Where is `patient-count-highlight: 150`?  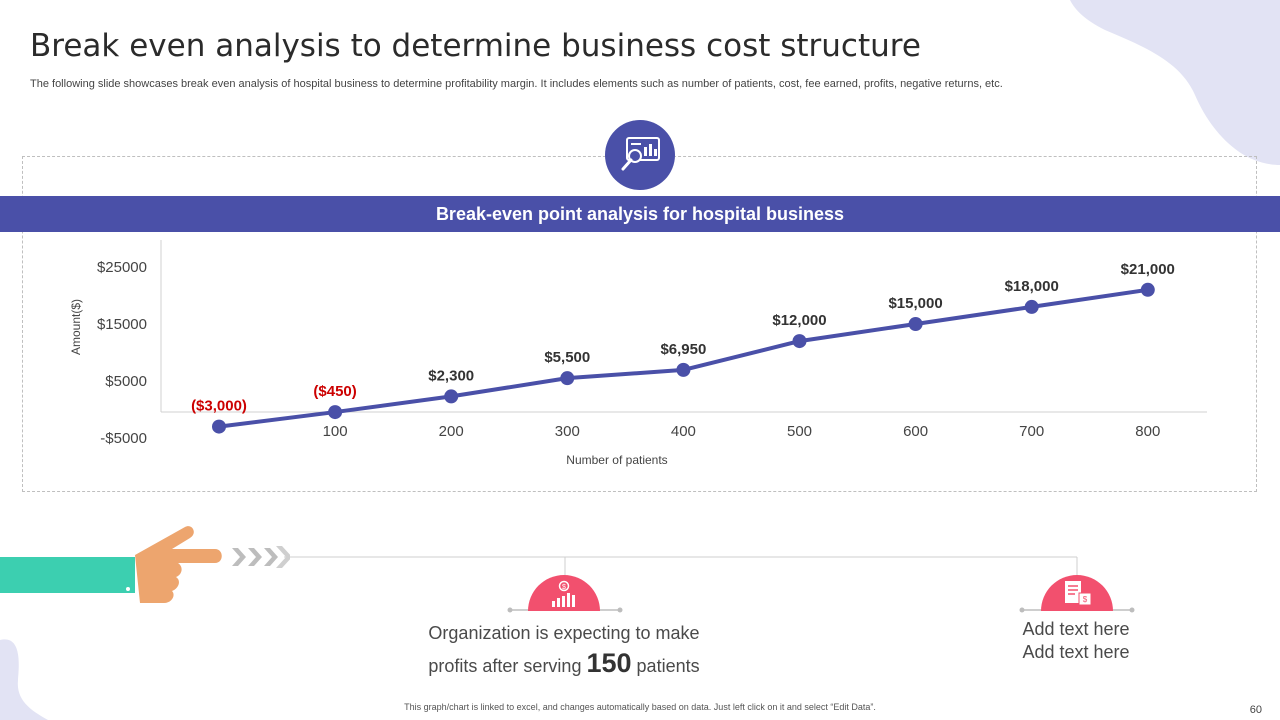
patient-count-highlight: 150 is located at coordinates (609, 663).